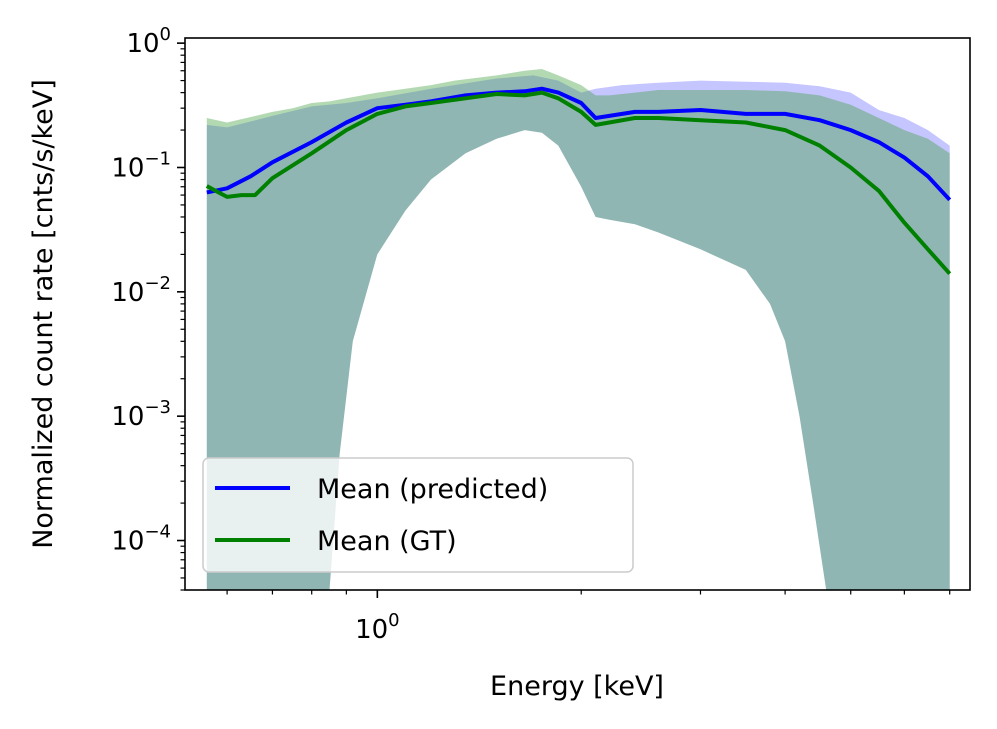  Describe the element at coordinates (387, 541) in the screenshot. I see `legend-label-gt: Mean (GT)` at that location.